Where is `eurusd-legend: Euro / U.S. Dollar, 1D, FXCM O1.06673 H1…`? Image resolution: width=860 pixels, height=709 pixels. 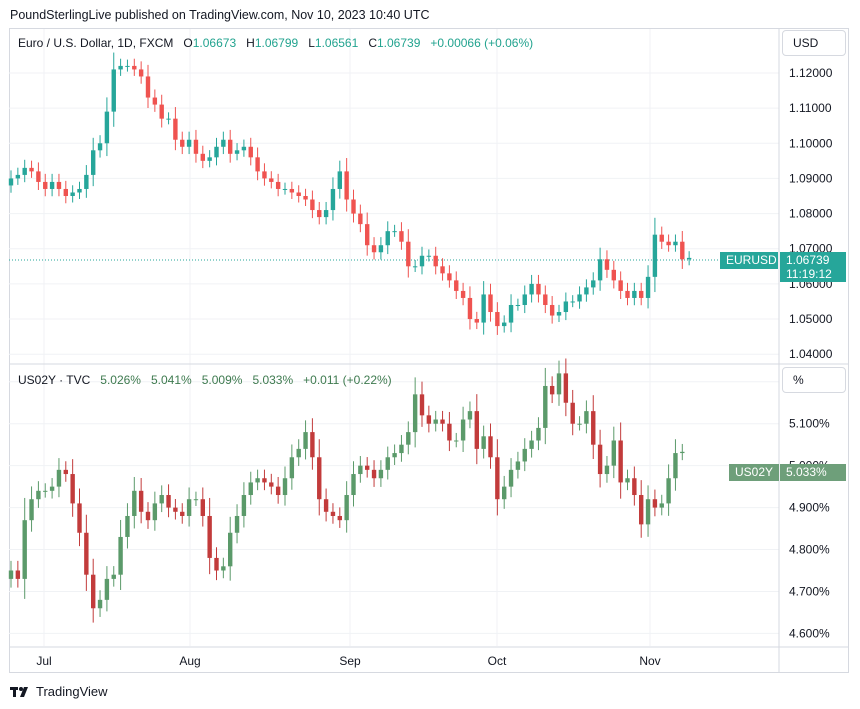 eurusd-legend: Euro / U.S. Dollar, 1D, FXCM O1.06673 H1… is located at coordinates (275, 43).